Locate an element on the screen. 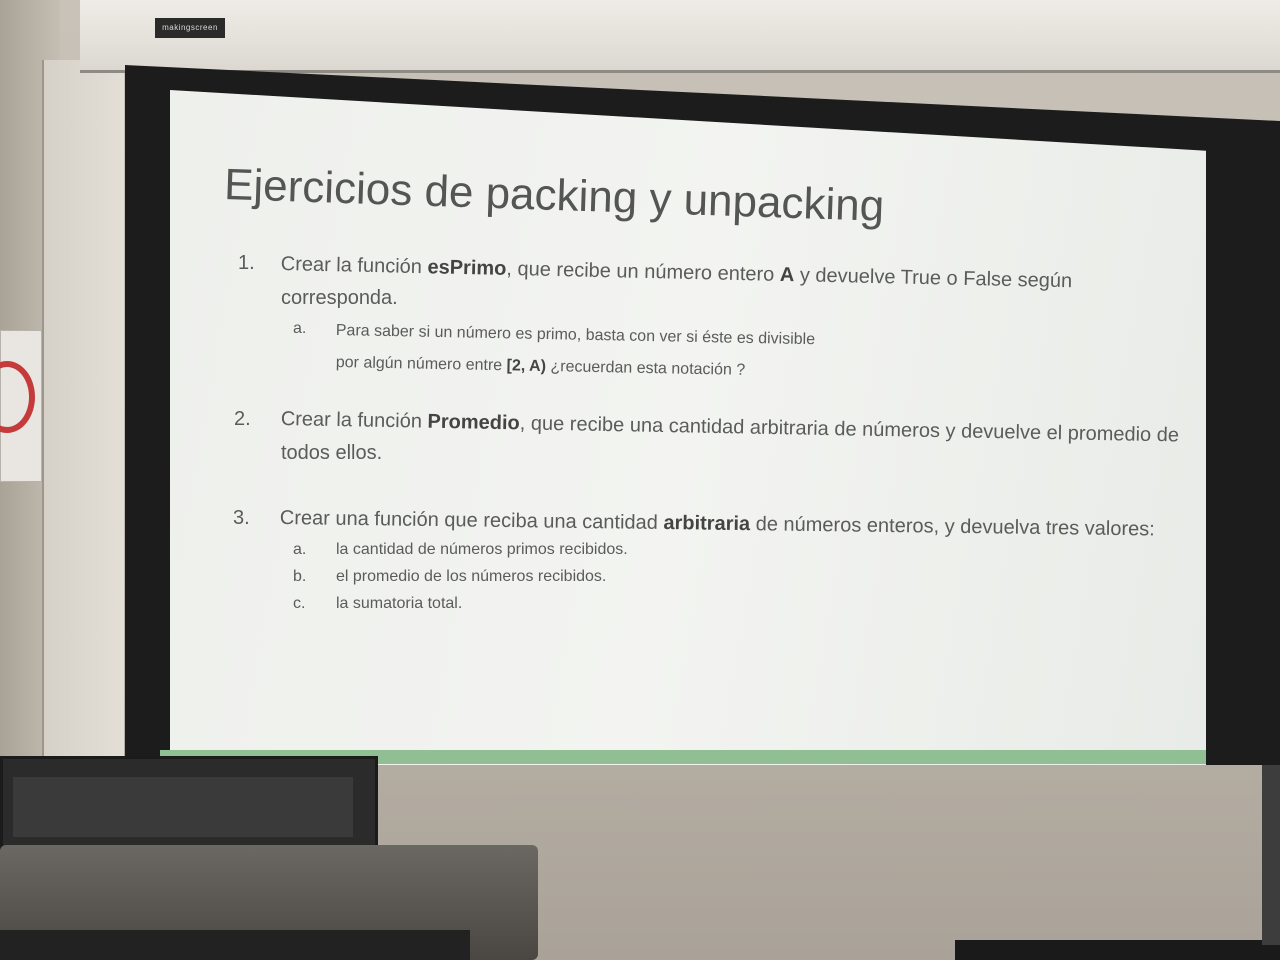 Image resolution: width=1280 pixels, height=960 pixels. text-span: , que recibe un número entero is located at coordinates (643, 271).